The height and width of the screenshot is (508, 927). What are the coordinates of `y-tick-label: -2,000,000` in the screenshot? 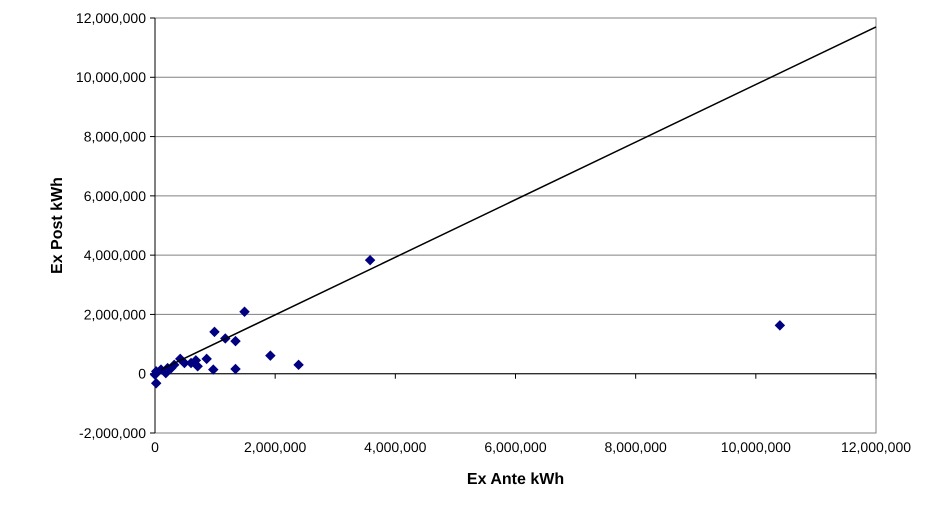 It's located at (112, 432).